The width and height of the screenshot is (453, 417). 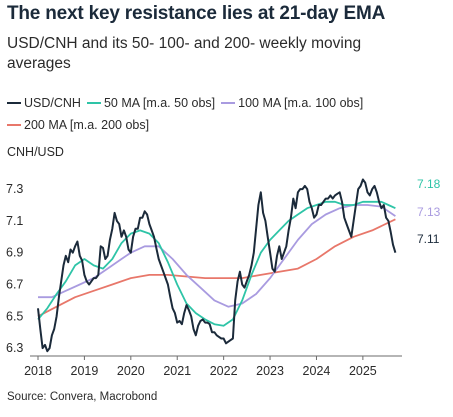 I want to click on y-axis-label: CNH/USD, so click(x=35, y=152).